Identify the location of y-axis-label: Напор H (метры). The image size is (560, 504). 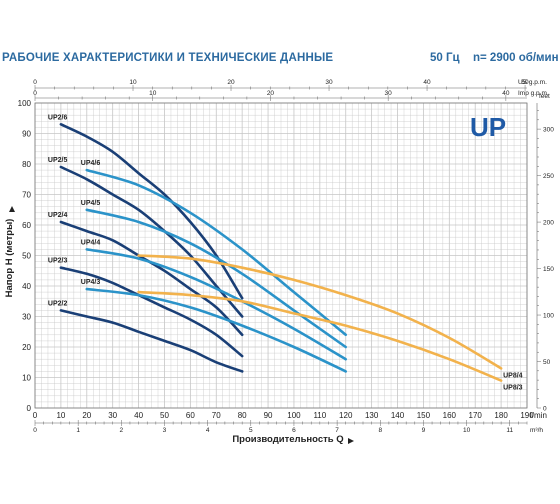
(9, 258).